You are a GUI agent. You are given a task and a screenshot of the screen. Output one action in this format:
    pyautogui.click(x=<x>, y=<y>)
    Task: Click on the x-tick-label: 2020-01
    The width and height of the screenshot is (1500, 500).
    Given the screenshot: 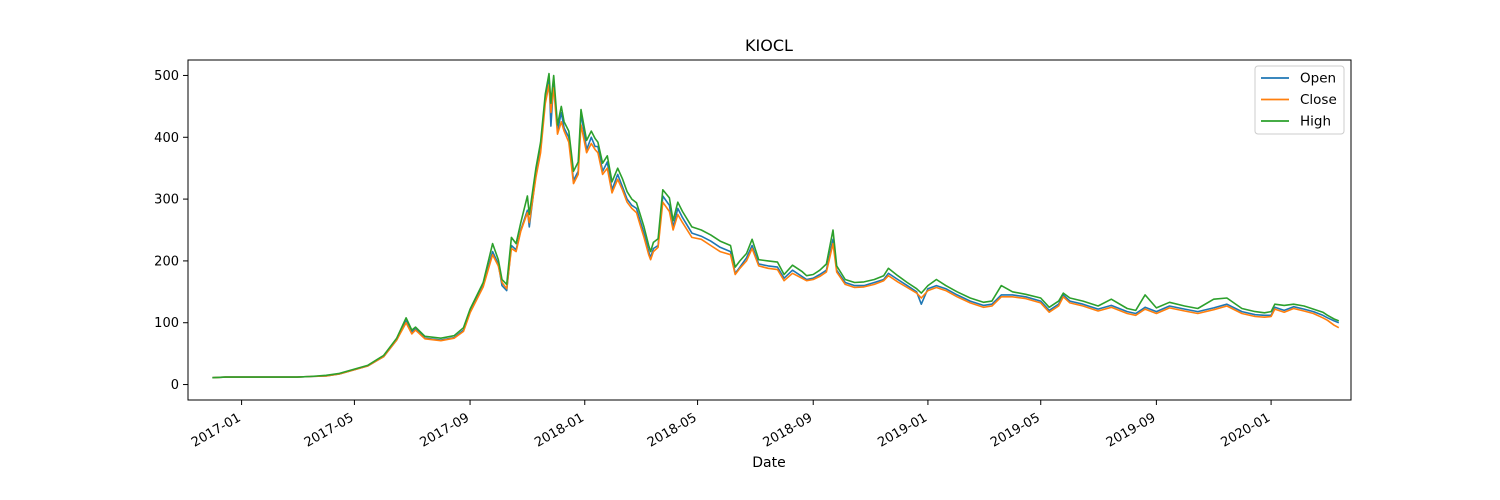 What is the action you would take?
    pyautogui.click(x=1246, y=430)
    